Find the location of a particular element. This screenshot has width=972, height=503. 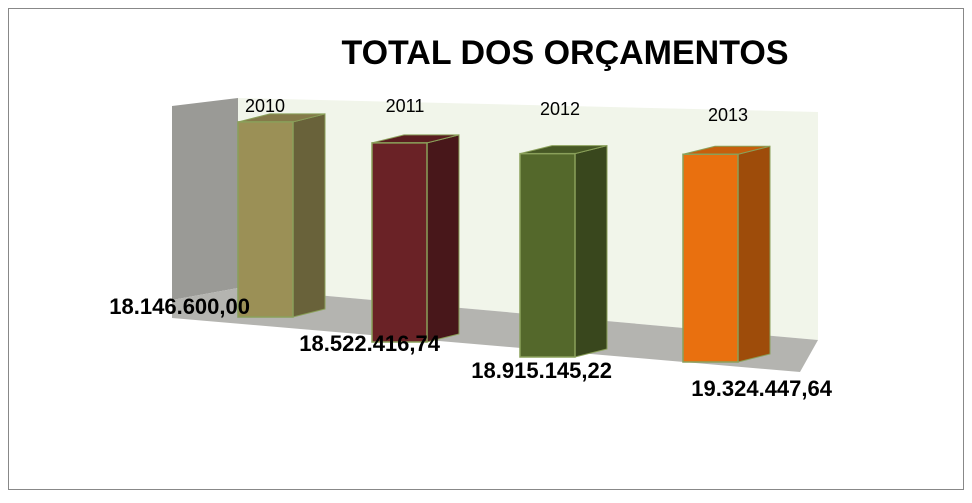

chart-title: TOTAL DOS ORÇAMENTOS is located at coordinates (564, 53).